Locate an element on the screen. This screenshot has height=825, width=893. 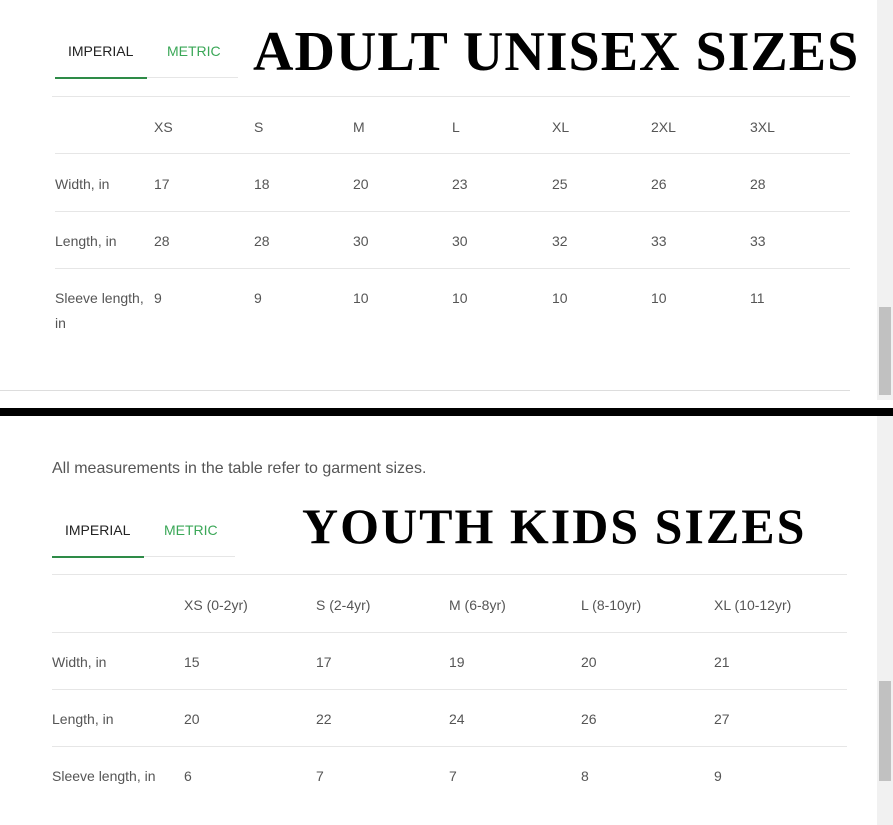
table-cell: 21 is located at coordinates (722, 662).